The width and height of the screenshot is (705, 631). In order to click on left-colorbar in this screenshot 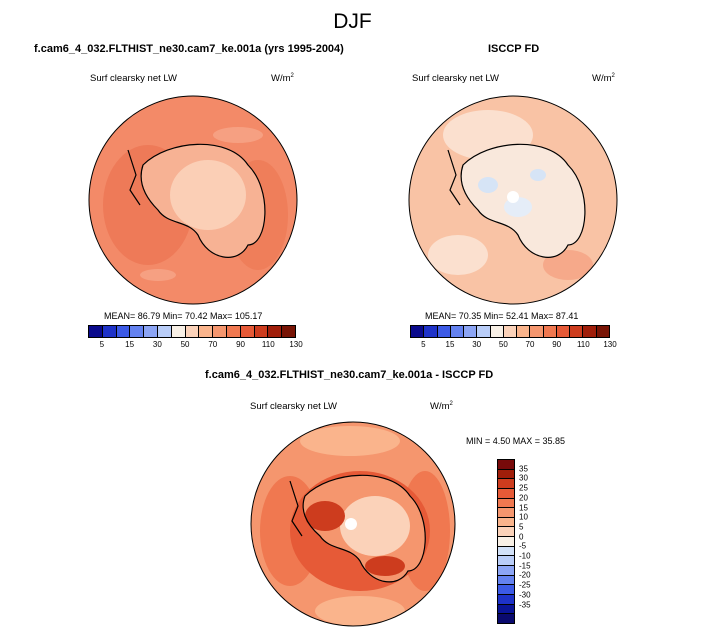, I will do `click(192, 331)`.